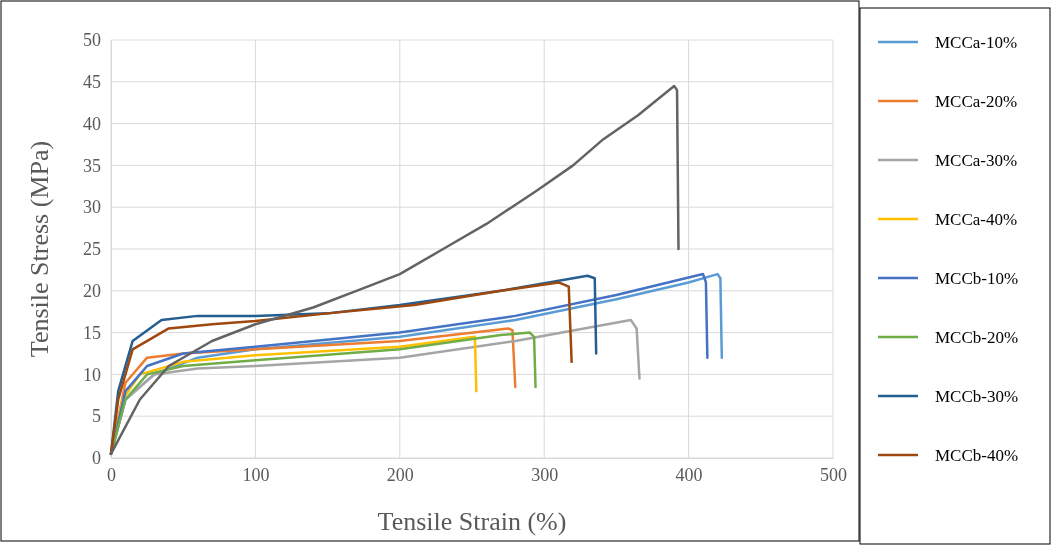  I want to click on legend-label: MCCb-20%, so click(977, 337).